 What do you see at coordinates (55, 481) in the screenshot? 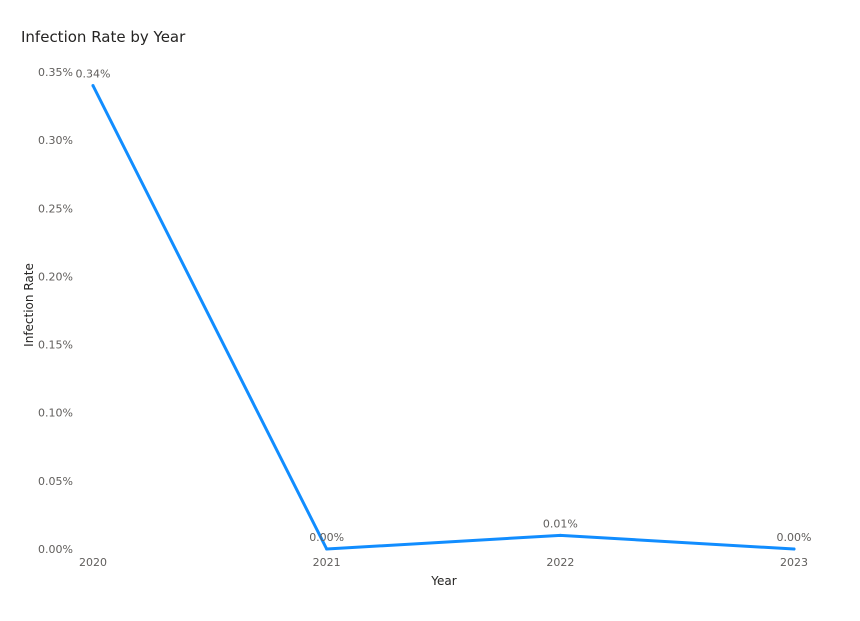
I see `y-tick-label: 0.05%` at bounding box center [55, 481].